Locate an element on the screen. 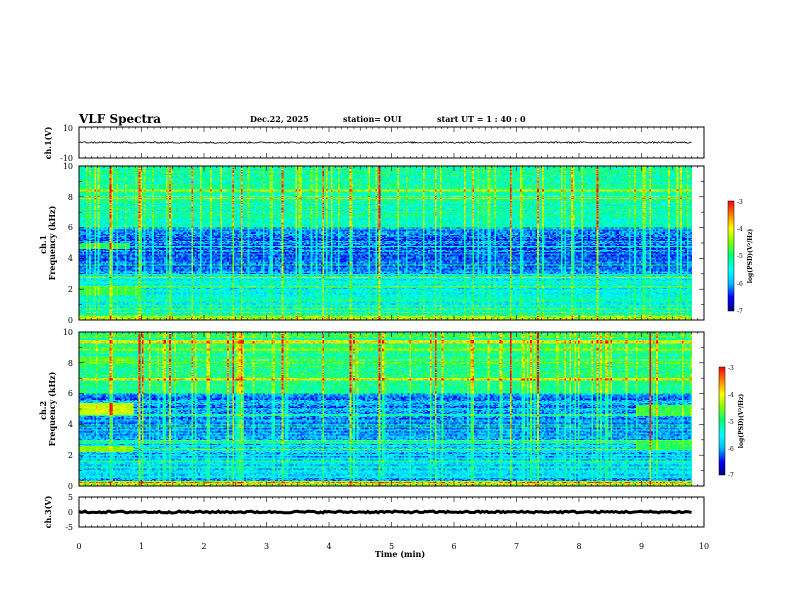  ch1-cbar-tick-m5: -5 is located at coordinates (740, 256).